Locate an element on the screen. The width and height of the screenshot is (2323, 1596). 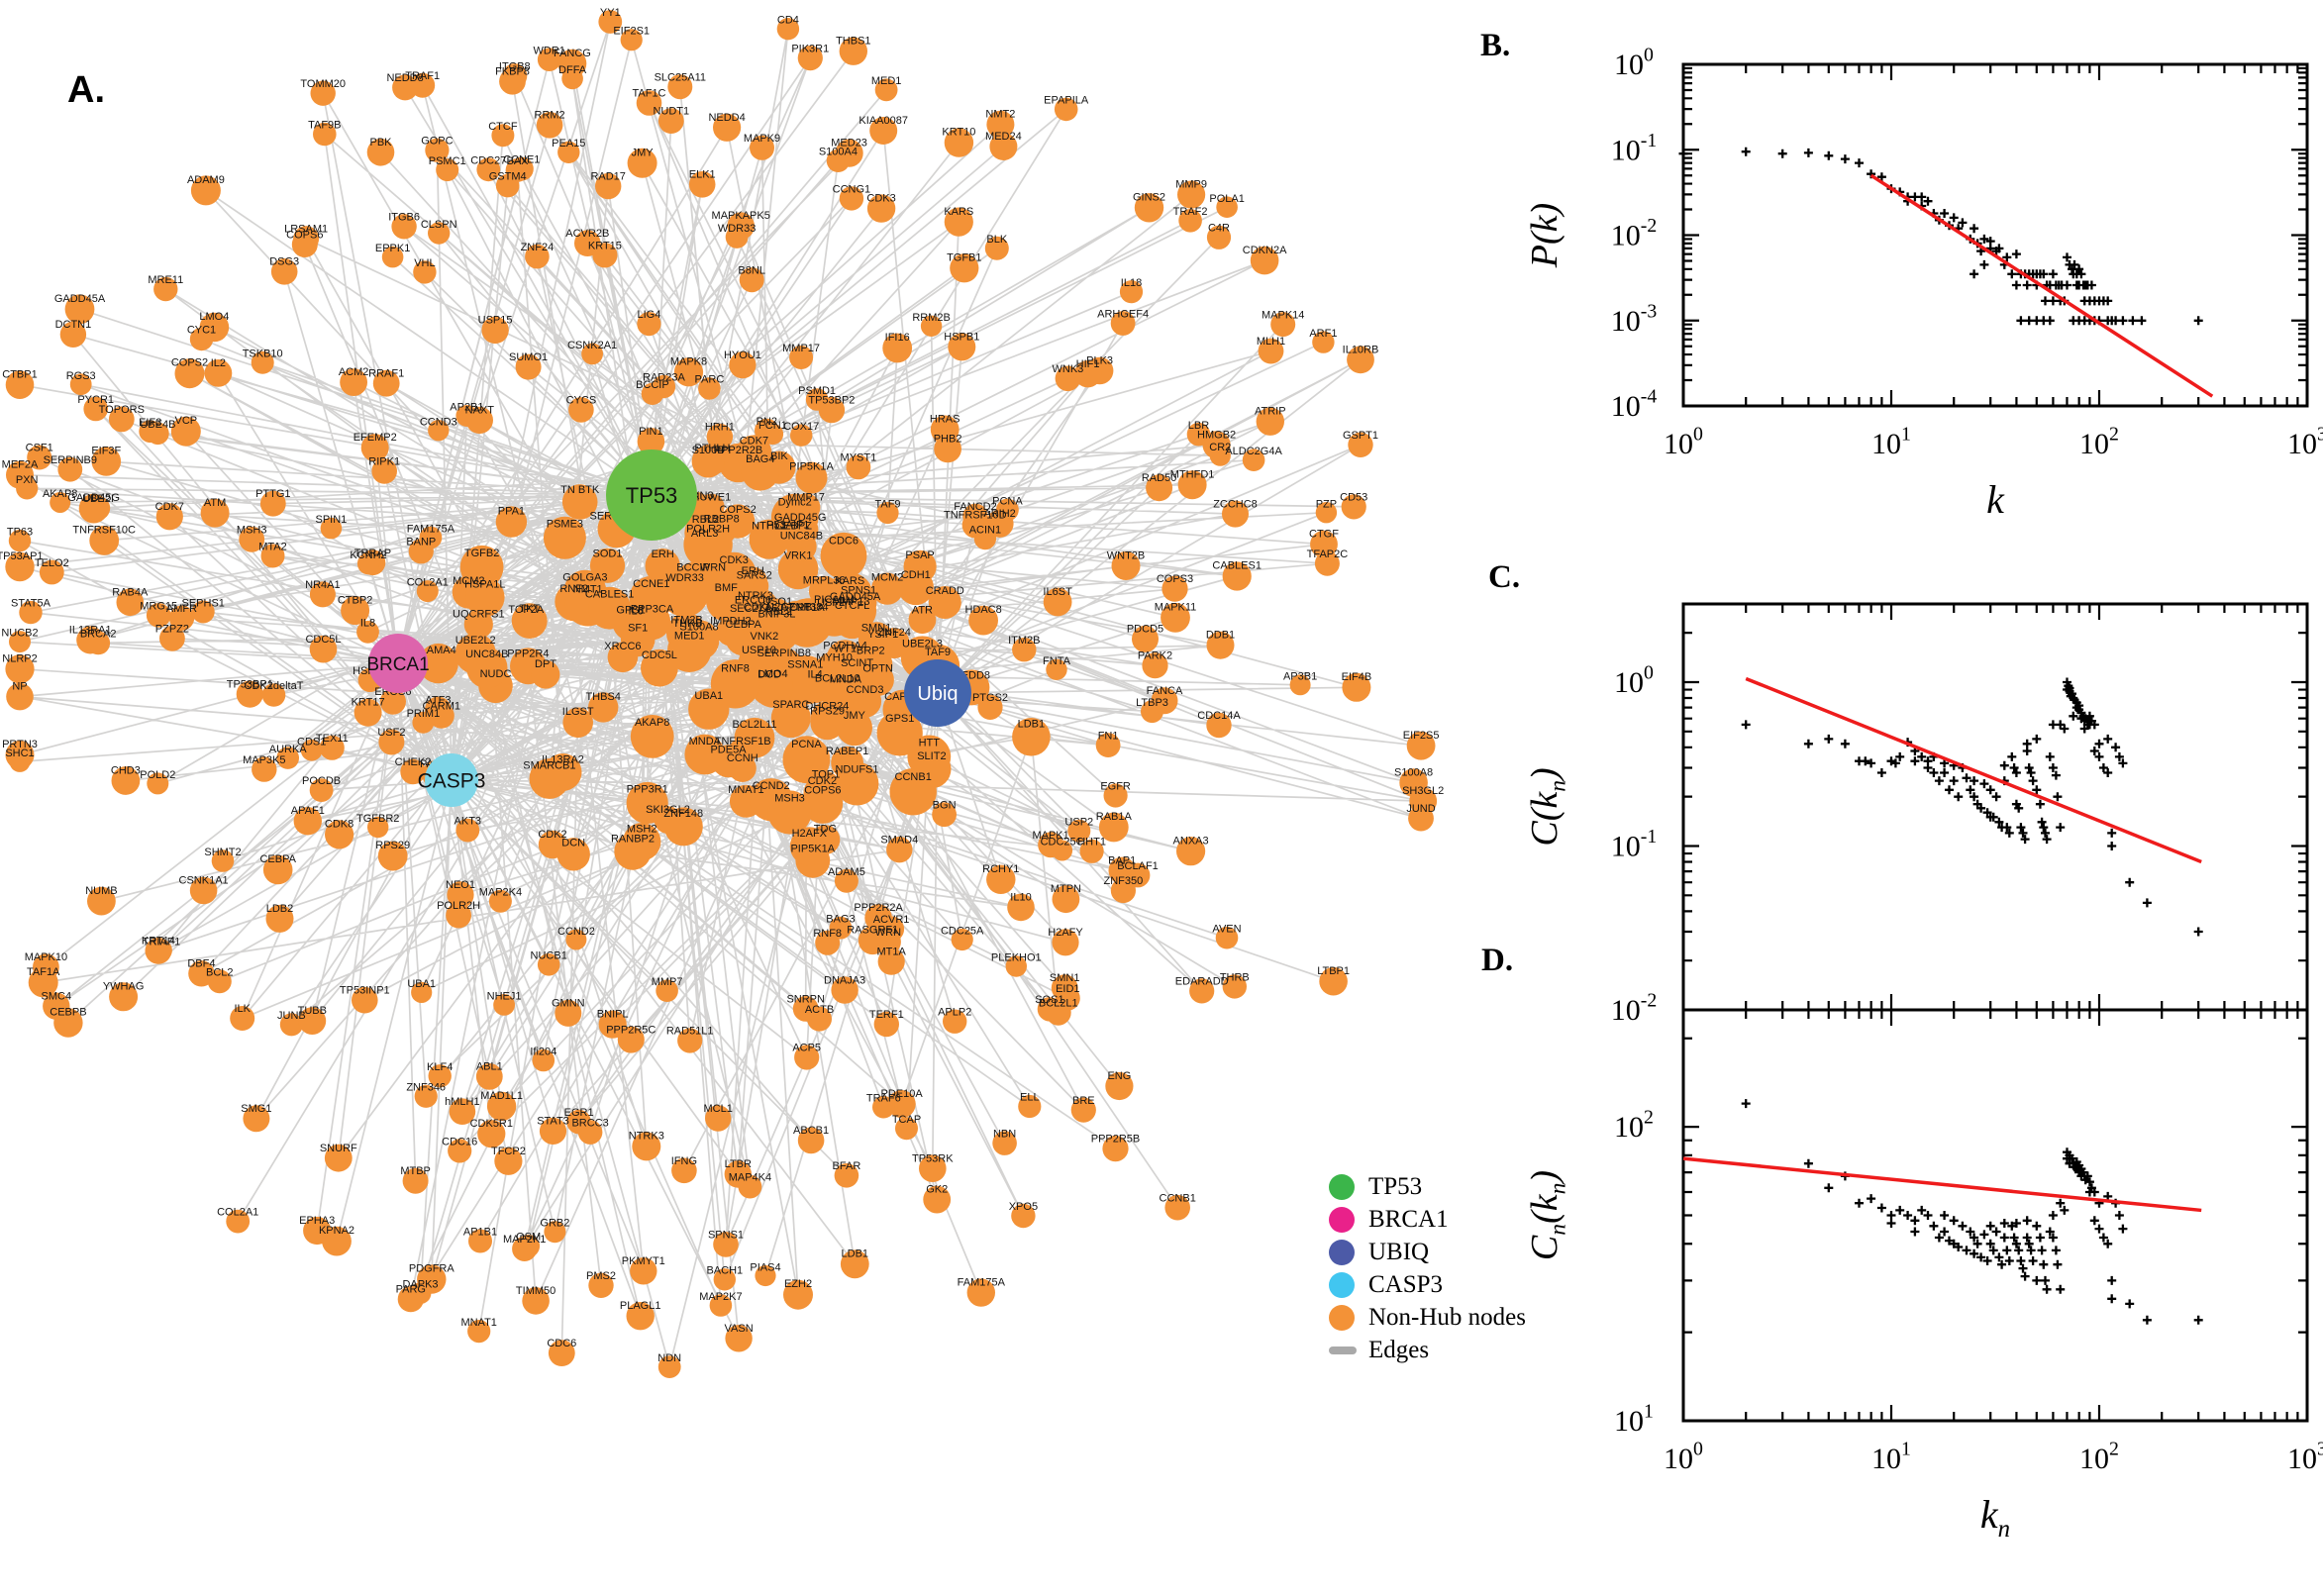
gene-label: VHL is located at coordinates (424, 263).